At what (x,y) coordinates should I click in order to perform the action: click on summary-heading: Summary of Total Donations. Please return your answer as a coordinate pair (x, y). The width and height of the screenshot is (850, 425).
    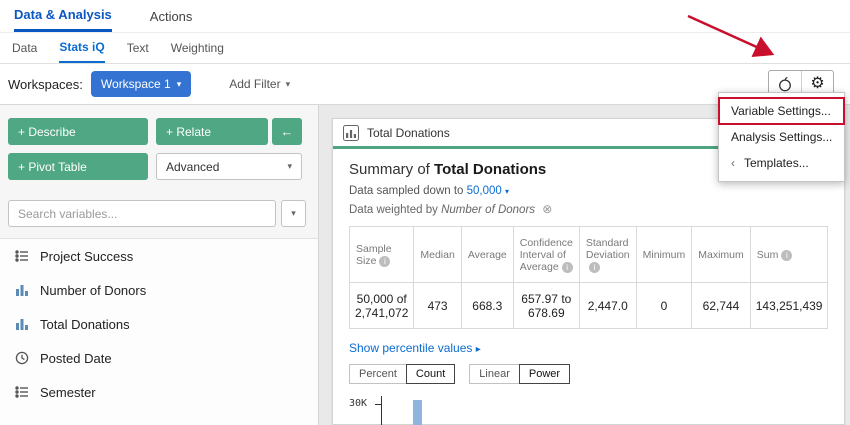
    Looking at the image, I should click on (588, 169).